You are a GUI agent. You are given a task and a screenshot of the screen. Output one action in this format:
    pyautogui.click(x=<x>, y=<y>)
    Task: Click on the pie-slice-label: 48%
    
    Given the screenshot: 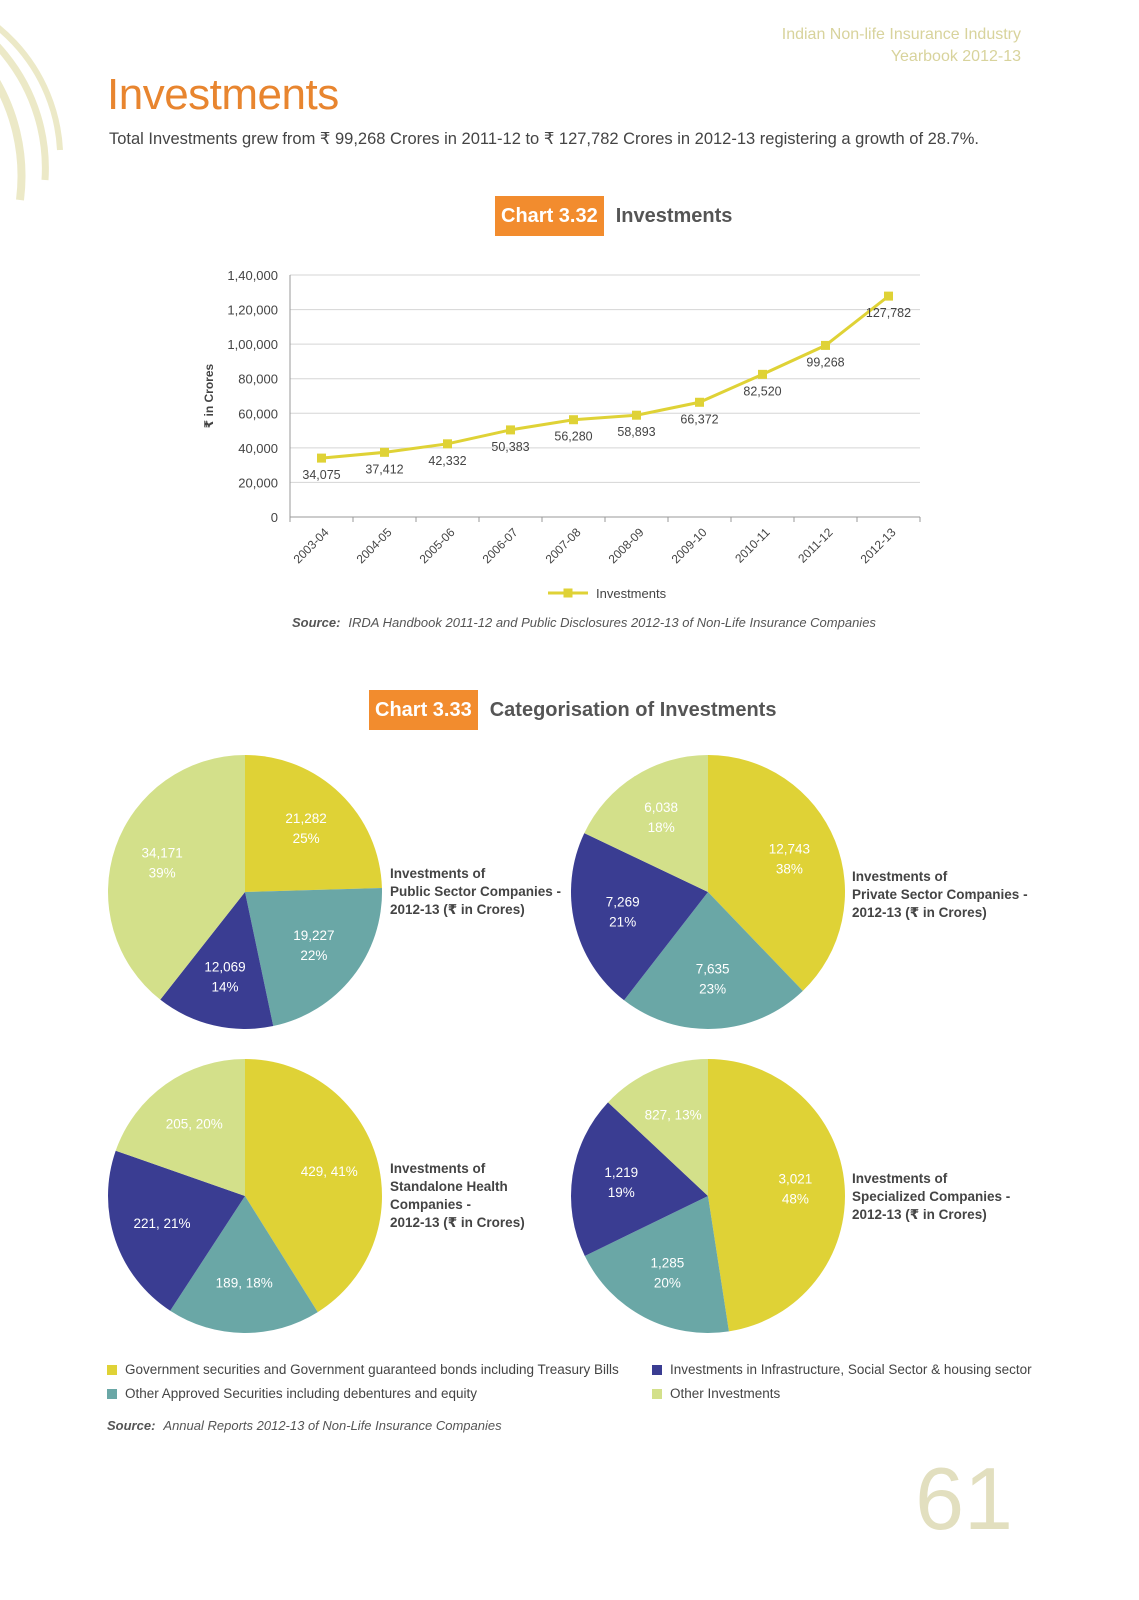 What is the action you would take?
    pyautogui.click(x=795, y=1198)
    